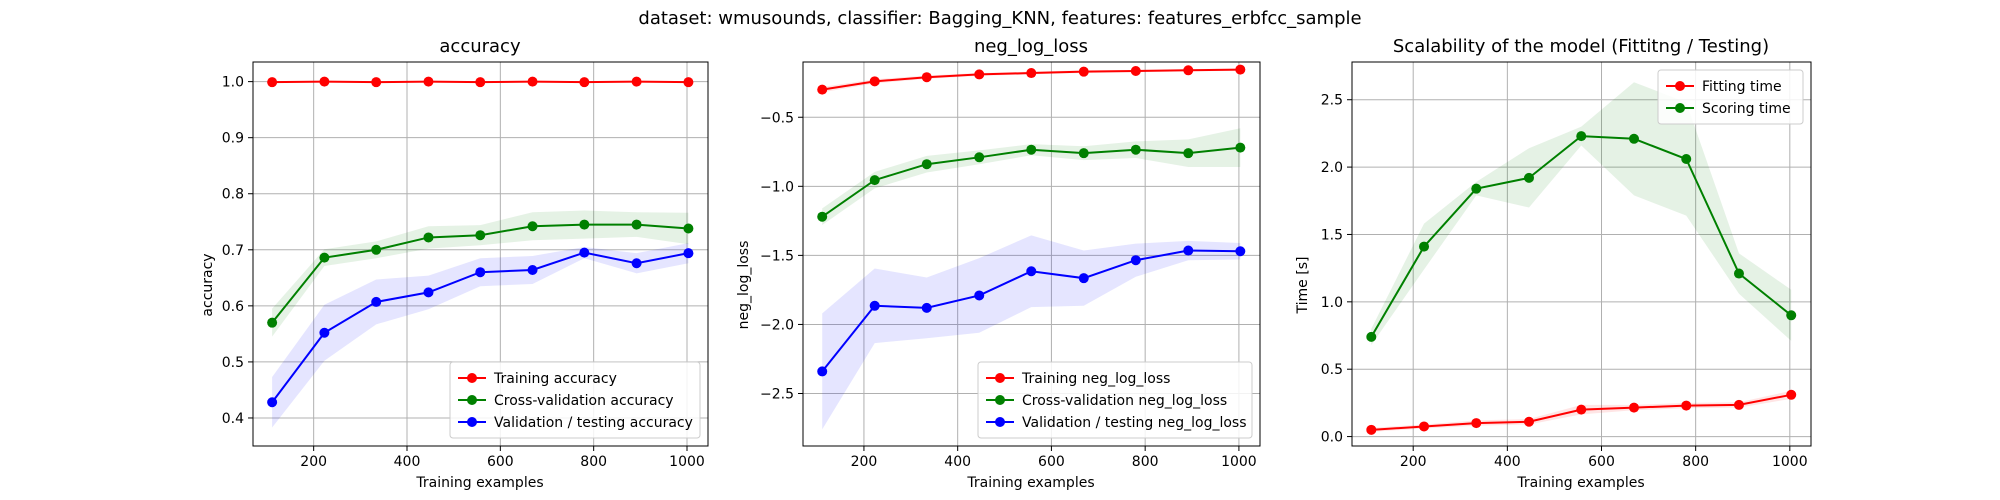 This screenshot has height=500, width=2000. What do you see at coordinates (777, 325) in the screenshot?
I see `y-tick-label: −2.0` at bounding box center [777, 325].